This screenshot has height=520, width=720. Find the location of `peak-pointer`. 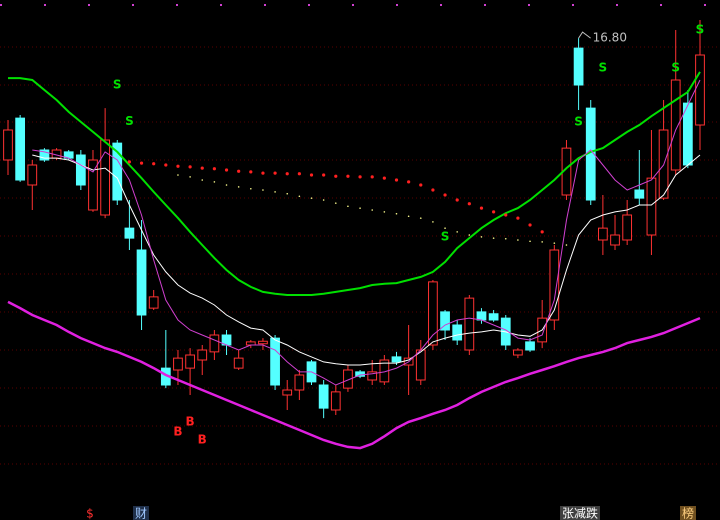

peak-pointer is located at coordinates (584, 35).